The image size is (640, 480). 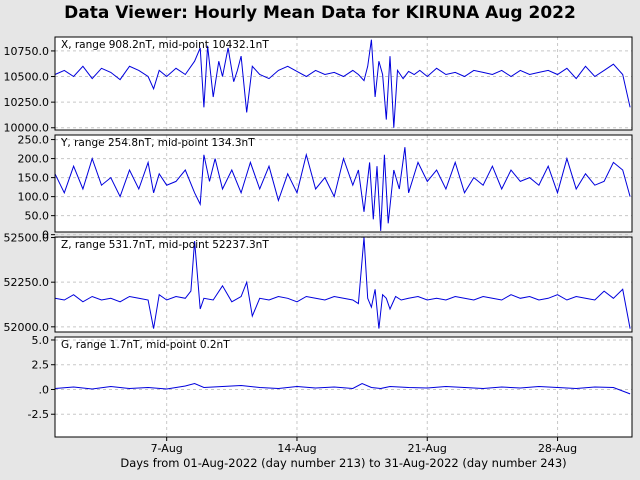 What do you see at coordinates (34, 197) in the screenshot?
I see `y-tick-label-y: 100.0` at bounding box center [34, 197].